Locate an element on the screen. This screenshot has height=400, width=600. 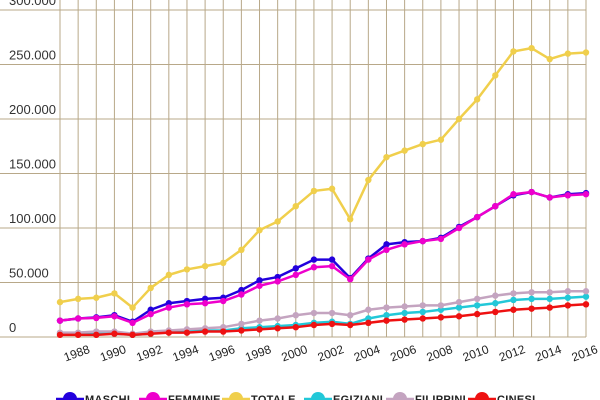
x-tick-label: 2000 is located at coordinates (294, 353).